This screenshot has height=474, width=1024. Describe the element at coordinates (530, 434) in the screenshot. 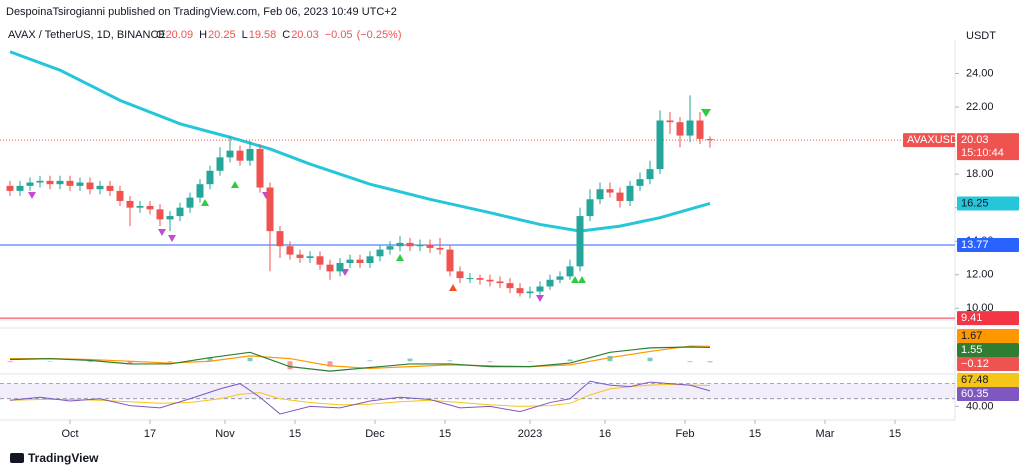

I see `x-tick-label: 2023` at that location.